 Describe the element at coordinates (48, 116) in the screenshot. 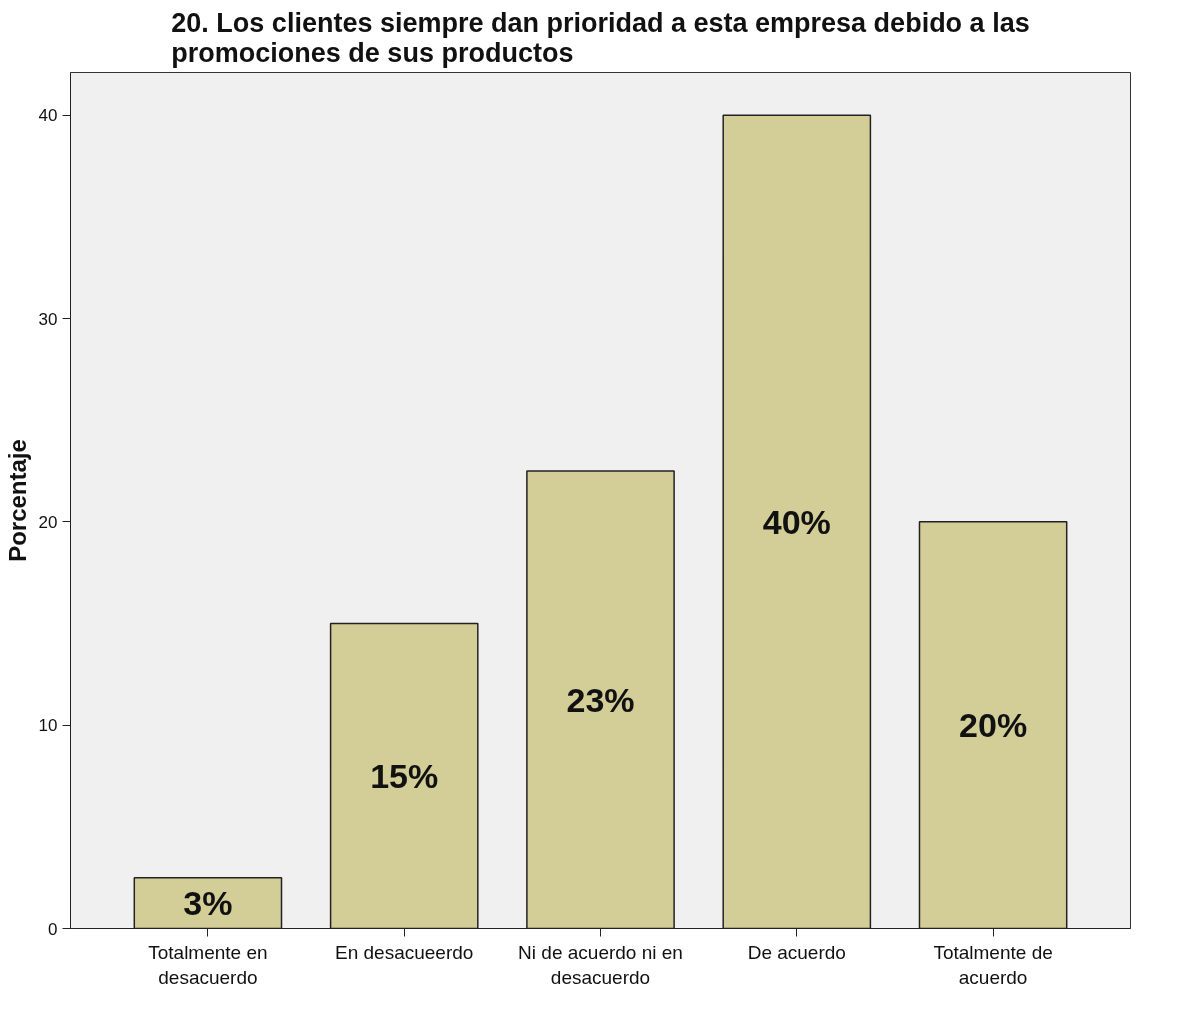

I see `y-tick-label: 40` at that location.